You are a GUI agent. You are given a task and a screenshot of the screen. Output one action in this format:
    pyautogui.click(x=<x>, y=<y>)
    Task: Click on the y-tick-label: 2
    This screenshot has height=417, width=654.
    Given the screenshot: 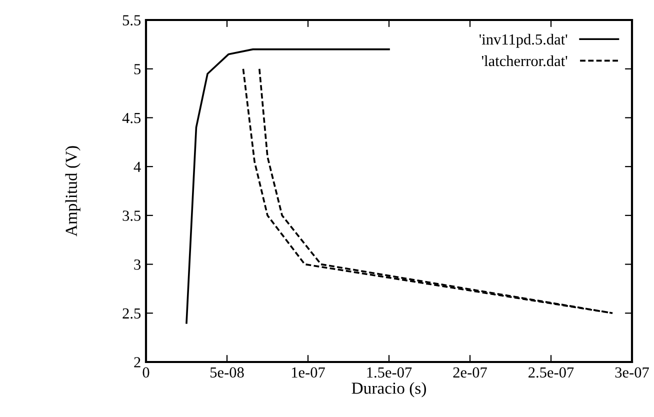 What is the action you would take?
    pyautogui.click(x=137, y=362)
    